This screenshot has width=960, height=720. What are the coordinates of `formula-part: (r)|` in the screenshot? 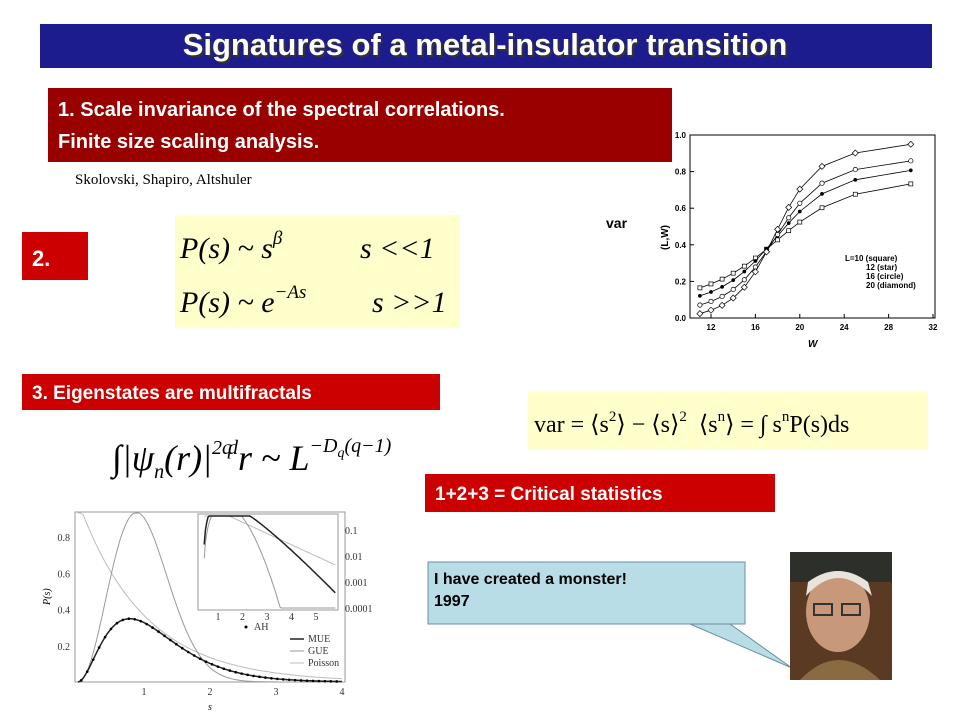 It's located at (188, 458).